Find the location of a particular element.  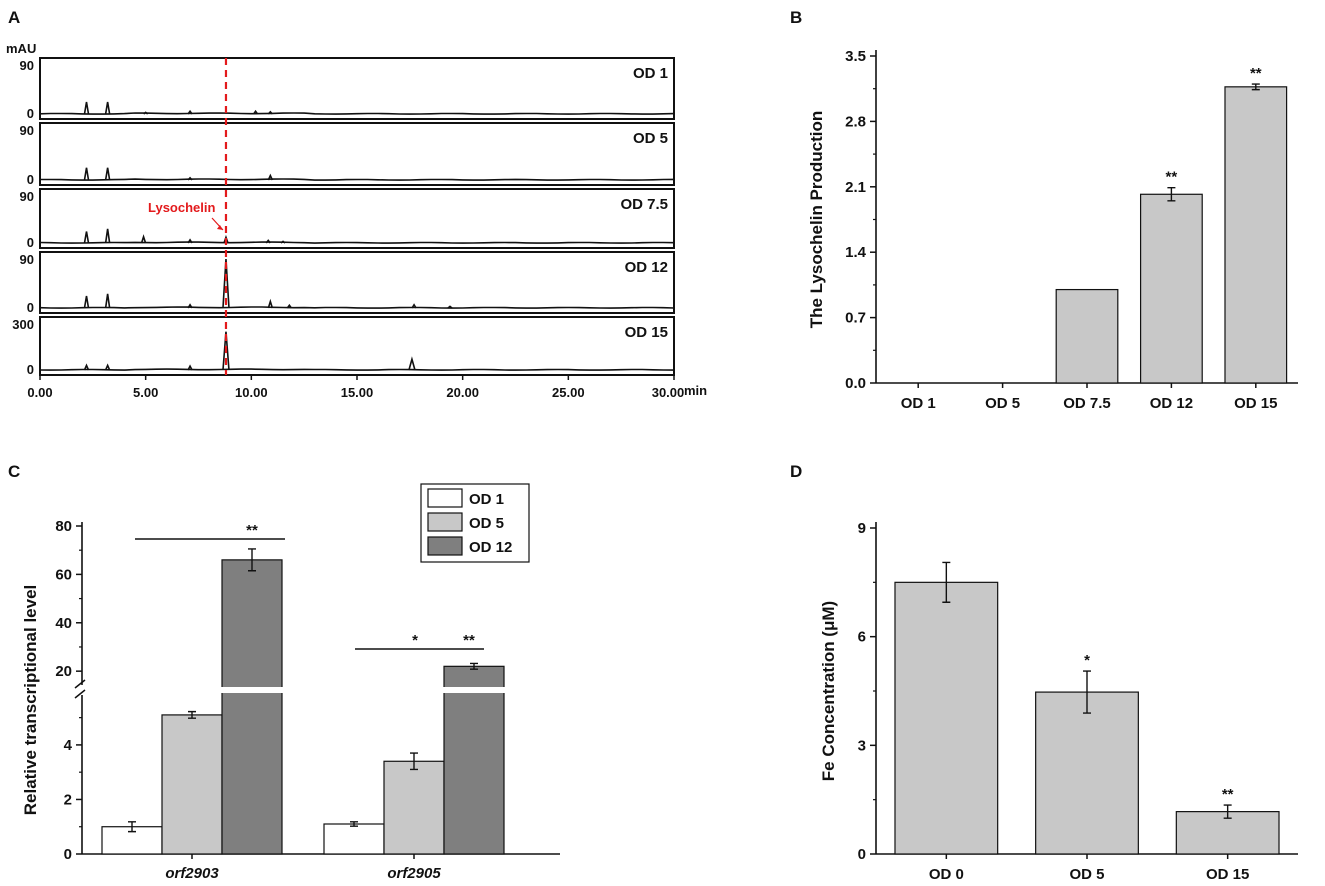

y-tick-label: 2.8 is located at coordinates (855, 121).